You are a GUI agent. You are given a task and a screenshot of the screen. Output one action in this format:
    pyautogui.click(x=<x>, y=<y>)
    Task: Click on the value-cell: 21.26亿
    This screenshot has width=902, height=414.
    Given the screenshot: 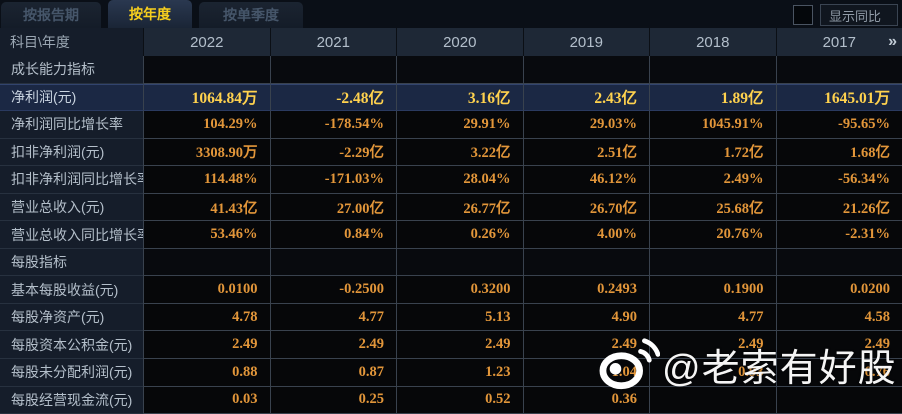 What is the action you would take?
    pyautogui.click(x=838, y=207)
    